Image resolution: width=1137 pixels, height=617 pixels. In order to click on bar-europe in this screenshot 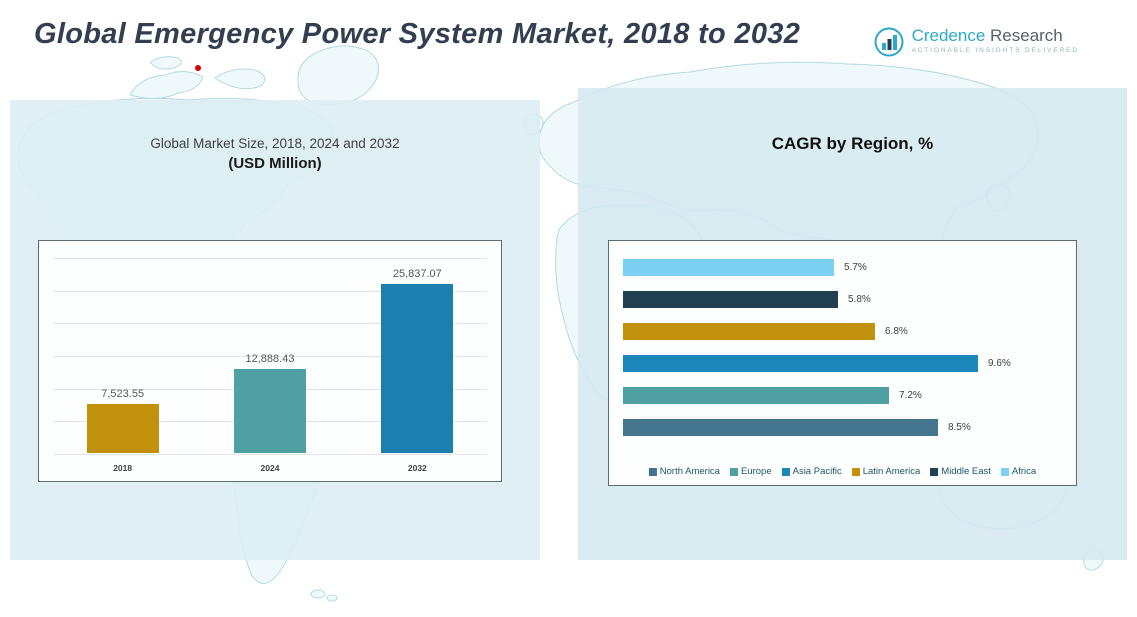, I will do `click(756, 395)`.